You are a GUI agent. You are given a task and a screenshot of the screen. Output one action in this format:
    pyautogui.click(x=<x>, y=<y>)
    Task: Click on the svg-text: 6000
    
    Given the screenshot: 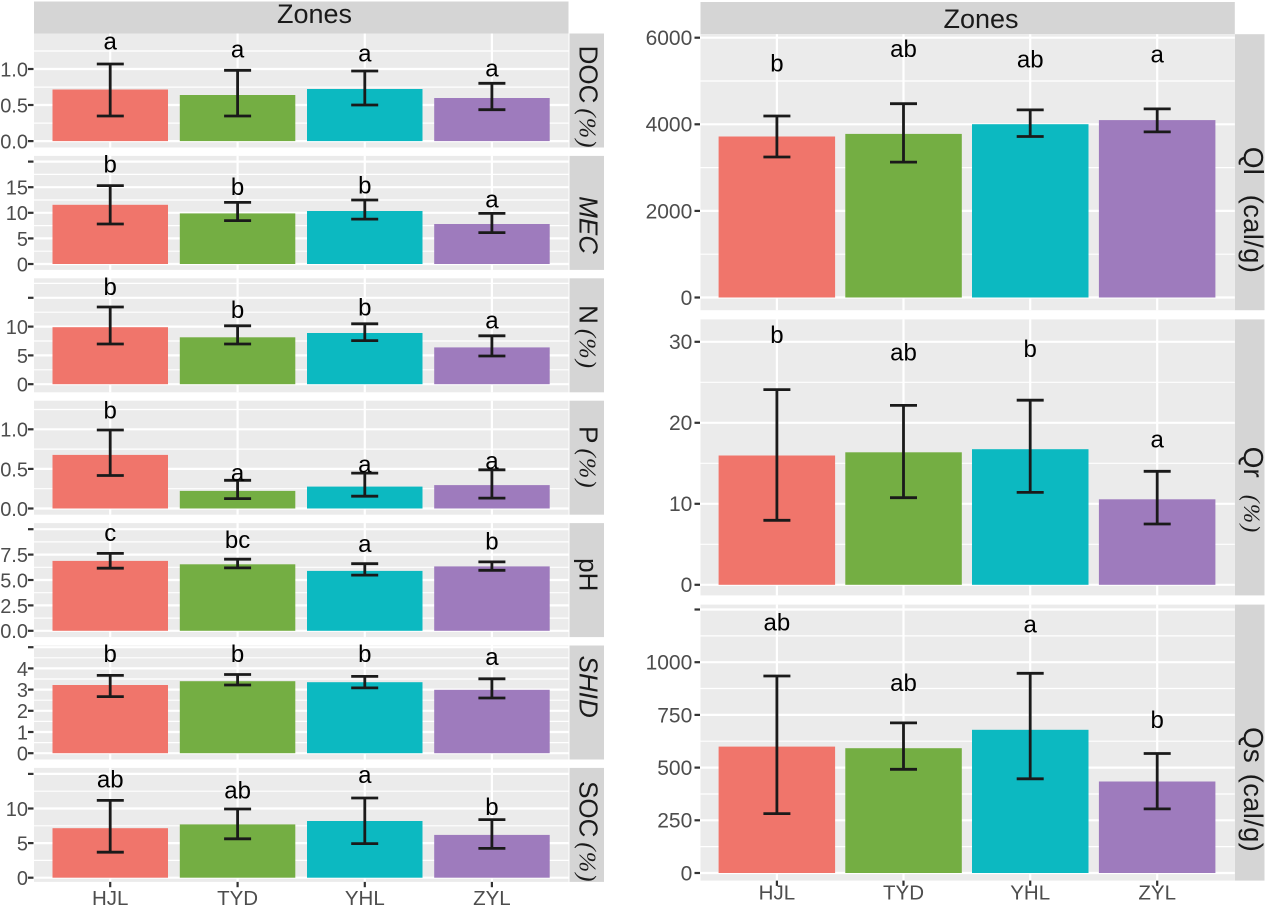 What is the action you would take?
    pyautogui.click(x=669, y=38)
    